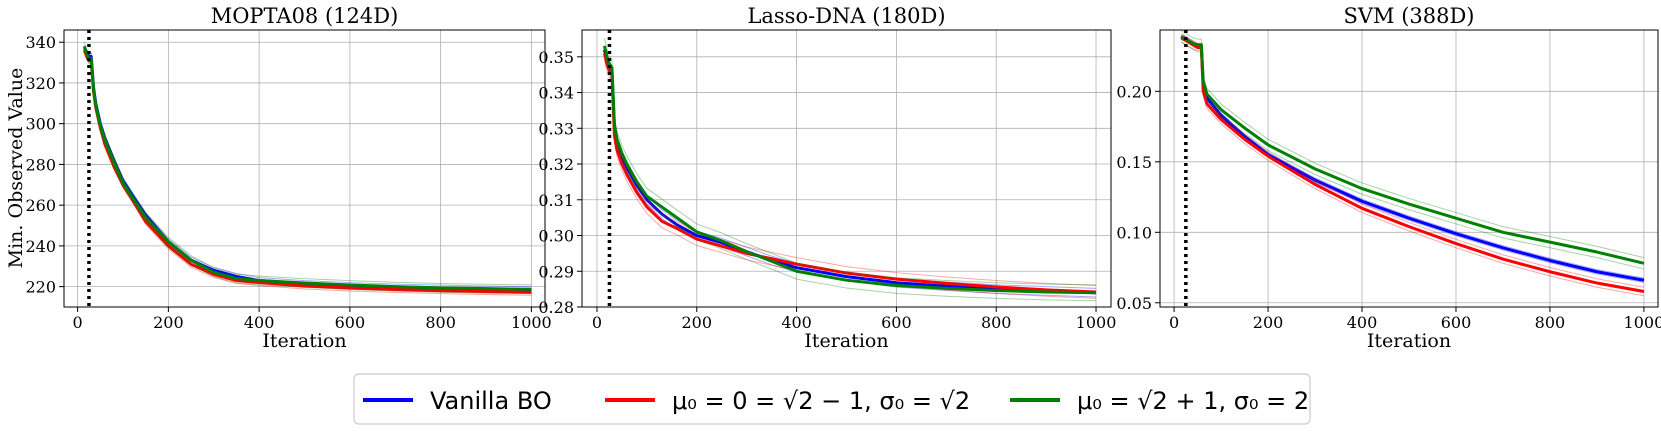  I want to click on y-tick-label: 0.30, so click(556, 236).